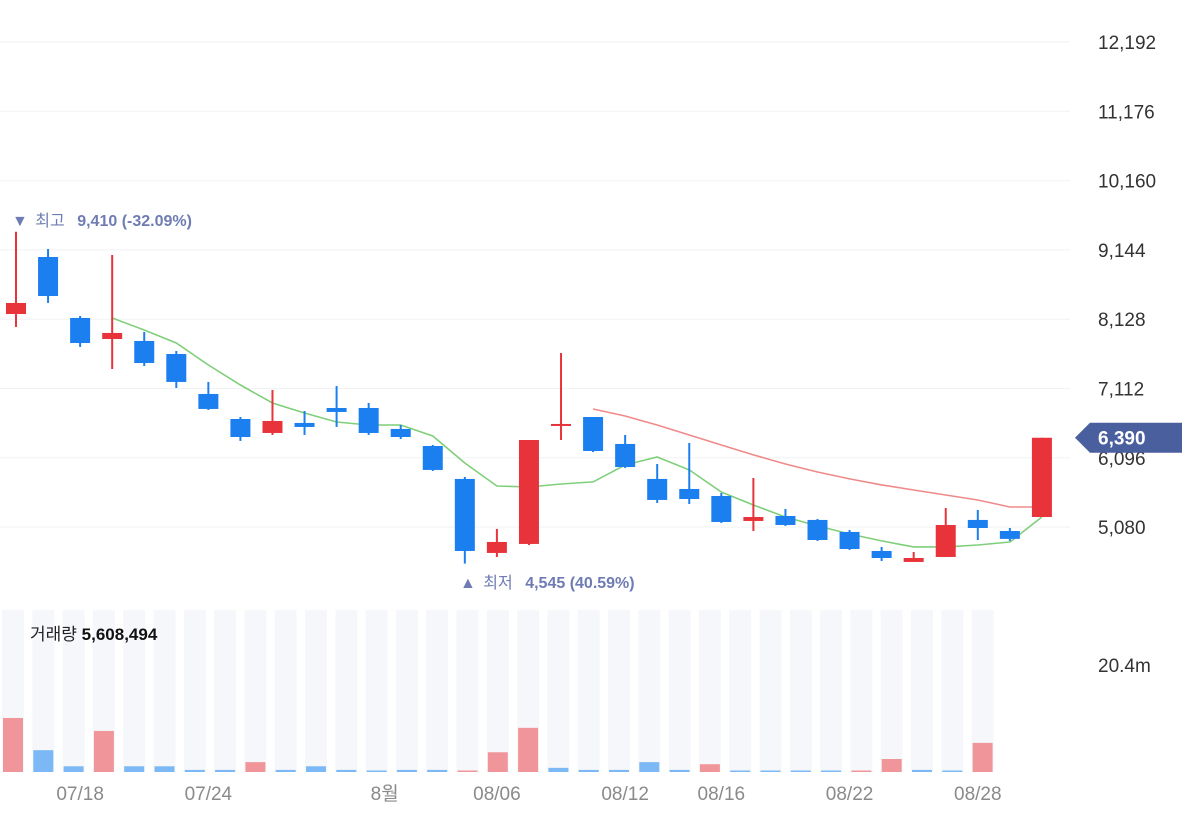 This screenshot has height=818, width=1182. Describe the element at coordinates (49, 221) in the screenshot. I see `high-label: 최고` at that location.